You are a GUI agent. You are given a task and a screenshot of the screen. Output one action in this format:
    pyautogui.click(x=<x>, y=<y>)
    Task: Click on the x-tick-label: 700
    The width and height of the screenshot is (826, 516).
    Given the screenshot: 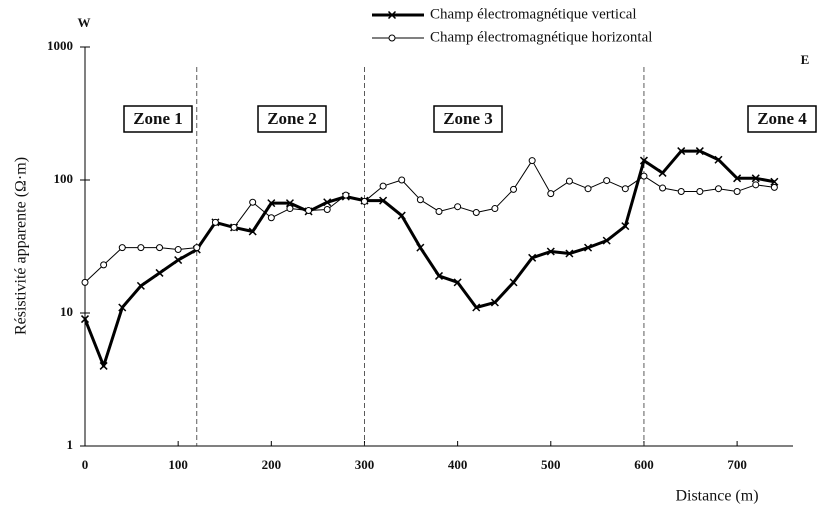 What is the action you would take?
    pyautogui.click(x=737, y=464)
    